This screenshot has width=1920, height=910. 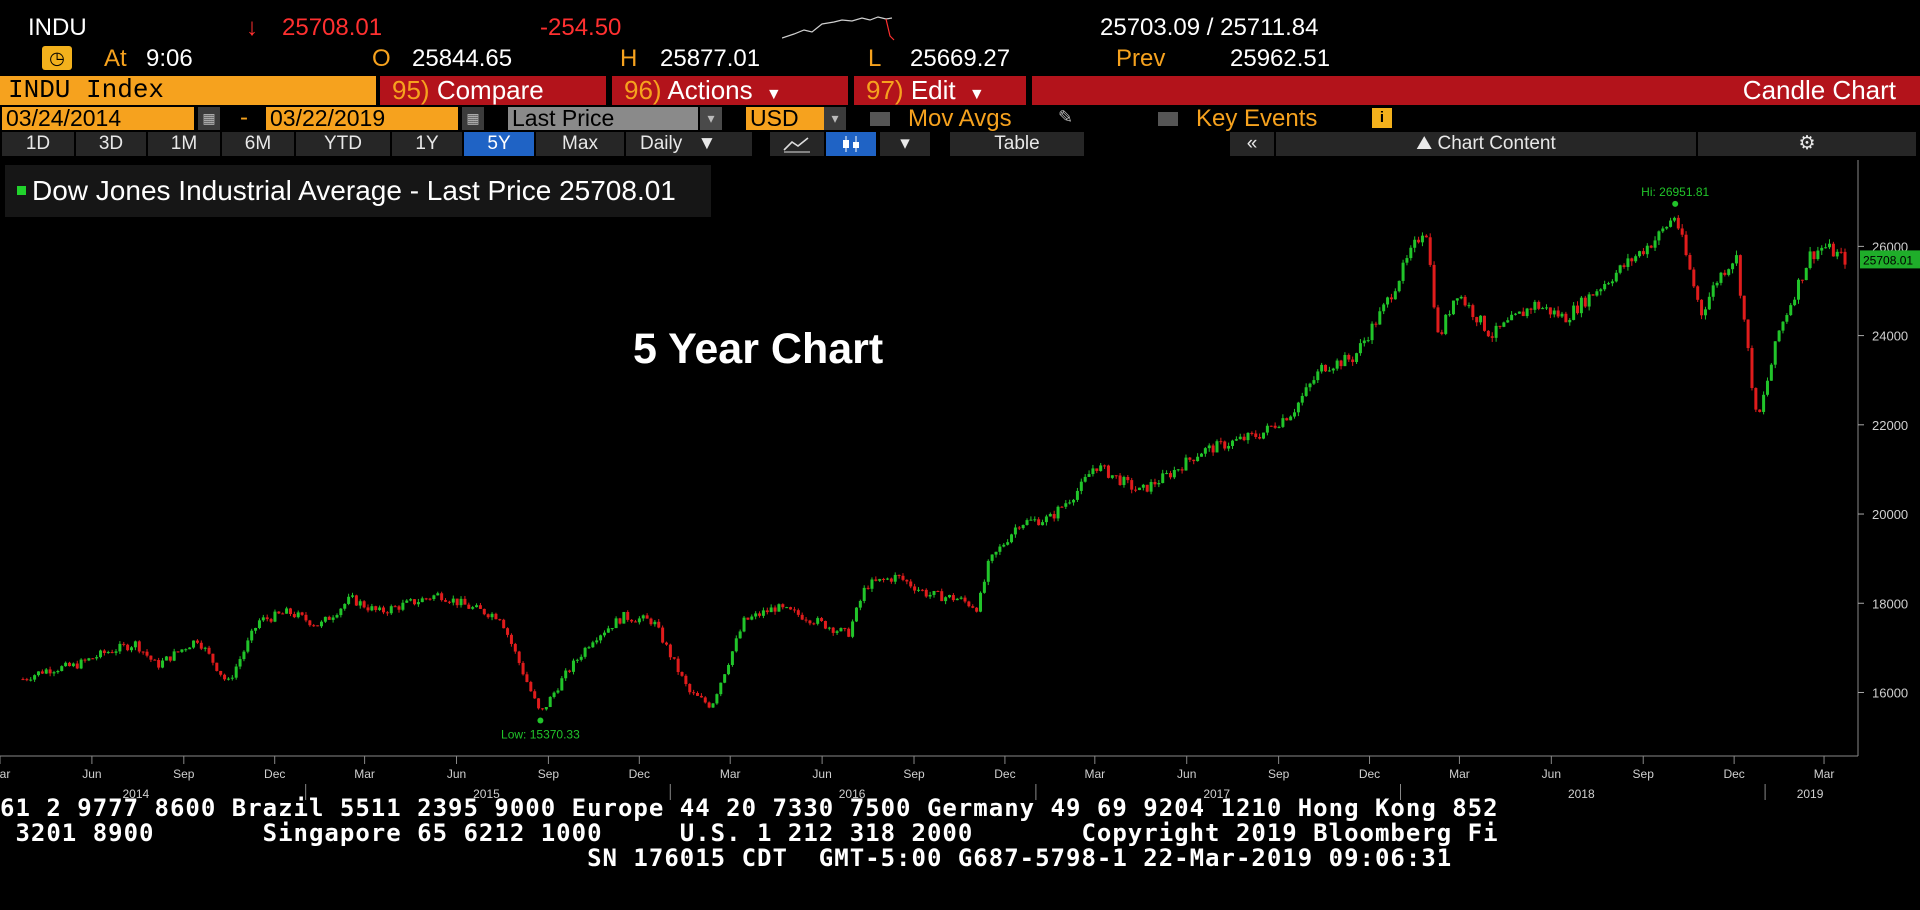 I want to click on info-icon: i, so click(x=1382, y=118).